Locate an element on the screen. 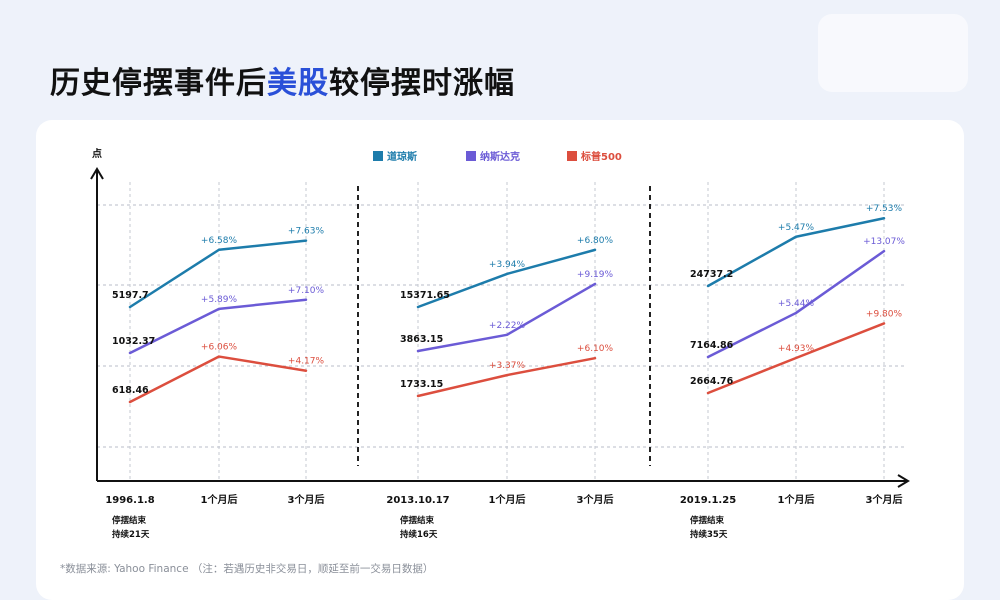  change-label-nasdaq-panel-2-0: +5.44% is located at coordinates (796, 304).